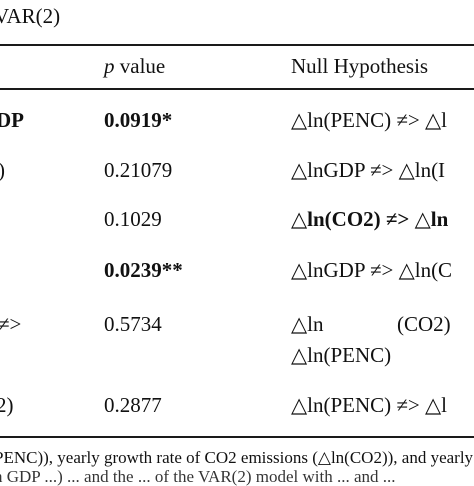 The width and height of the screenshot is (474, 486). What do you see at coordinates (143, 270) in the screenshot?
I see `row-4-pvalue: 0.0239**` at bounding box center [143, 270].